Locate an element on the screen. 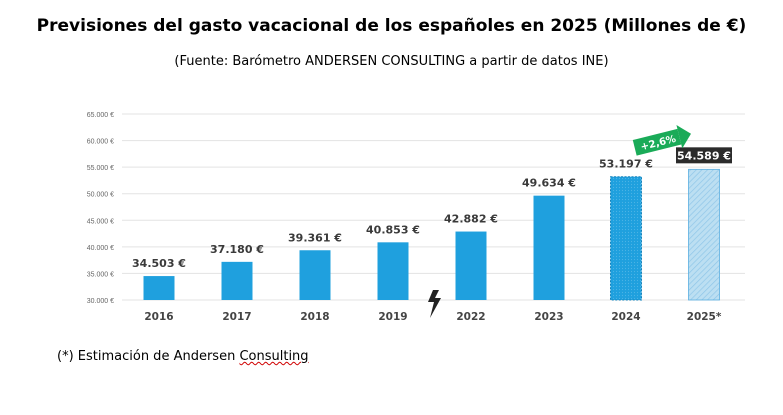  value-label: 40.853 € is located at coordinates (393, 229).